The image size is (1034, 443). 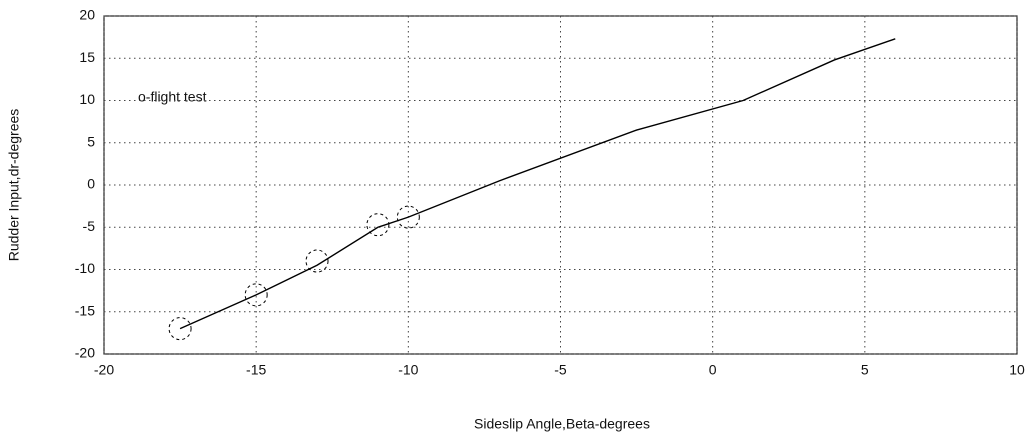 What do you see at coordinates (91, 141) in the screenshot?
I see `y-tick-label: 5` at bounding box center [91, 141].